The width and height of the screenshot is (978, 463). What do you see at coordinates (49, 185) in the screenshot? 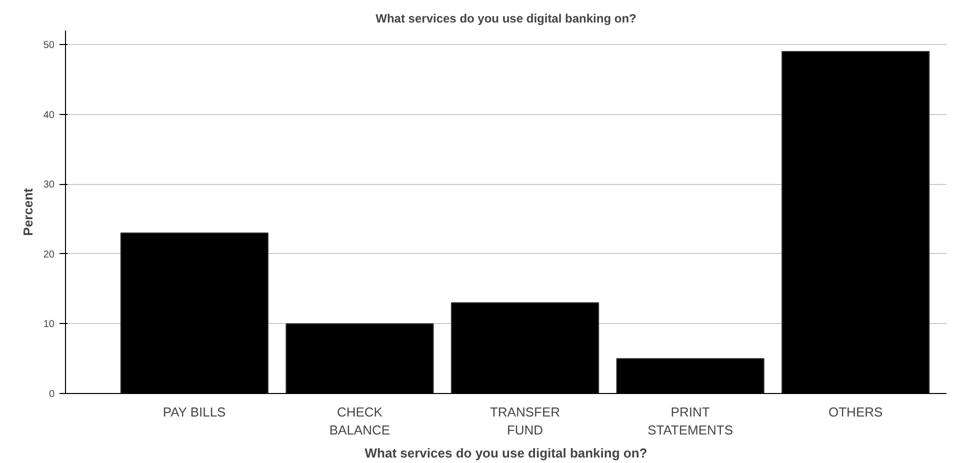
I see `y-tick-label: 30` at bounding box center [49, 185].